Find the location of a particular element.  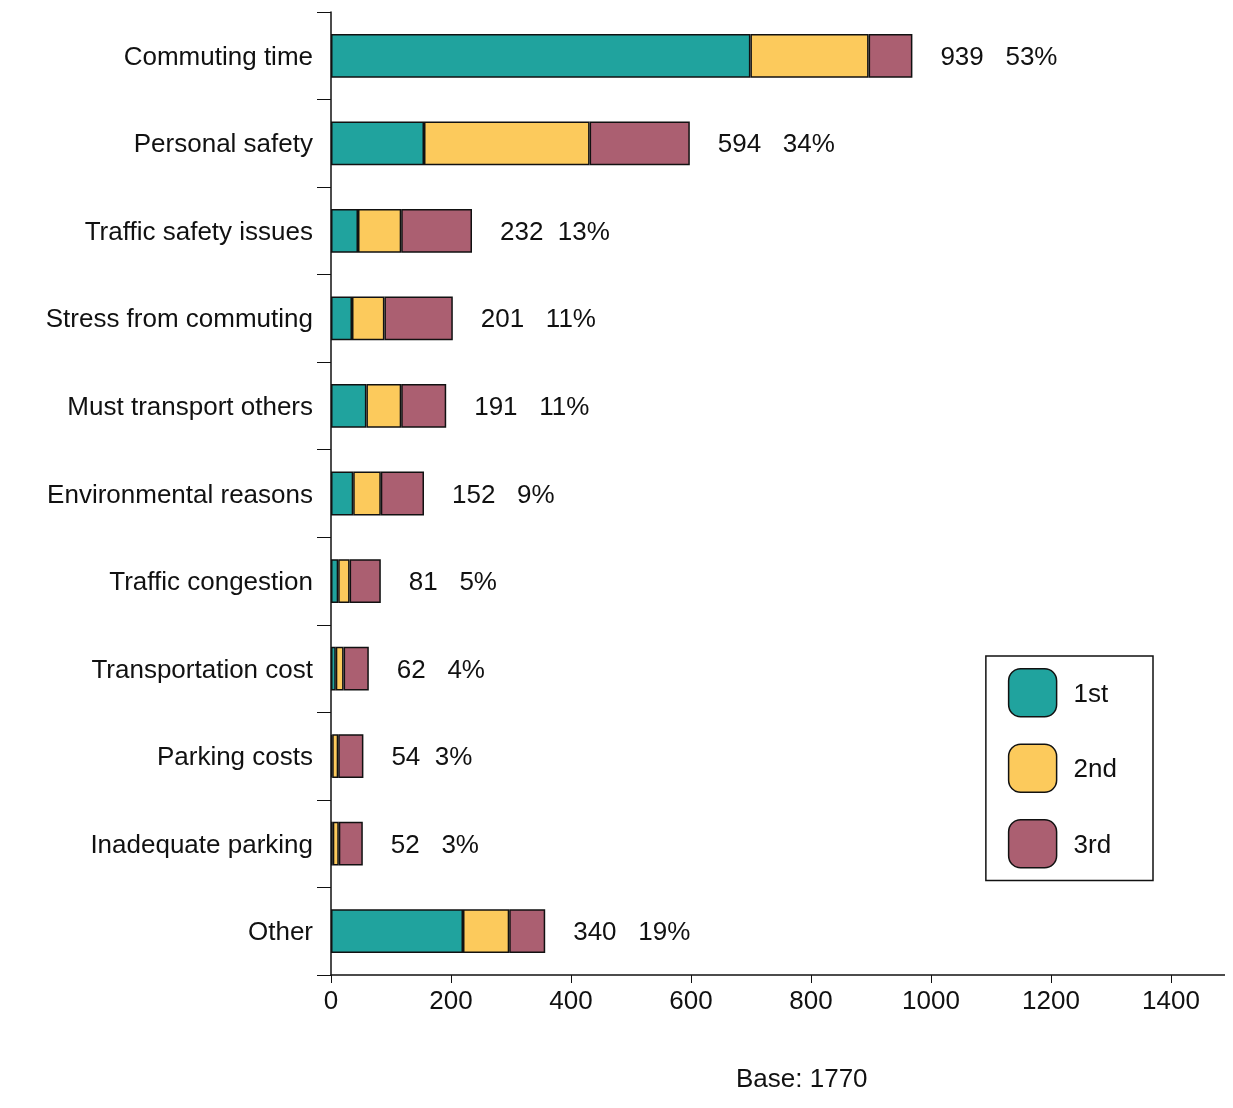

y-tick-label: Personal safety is located at coordinates (223, 143).